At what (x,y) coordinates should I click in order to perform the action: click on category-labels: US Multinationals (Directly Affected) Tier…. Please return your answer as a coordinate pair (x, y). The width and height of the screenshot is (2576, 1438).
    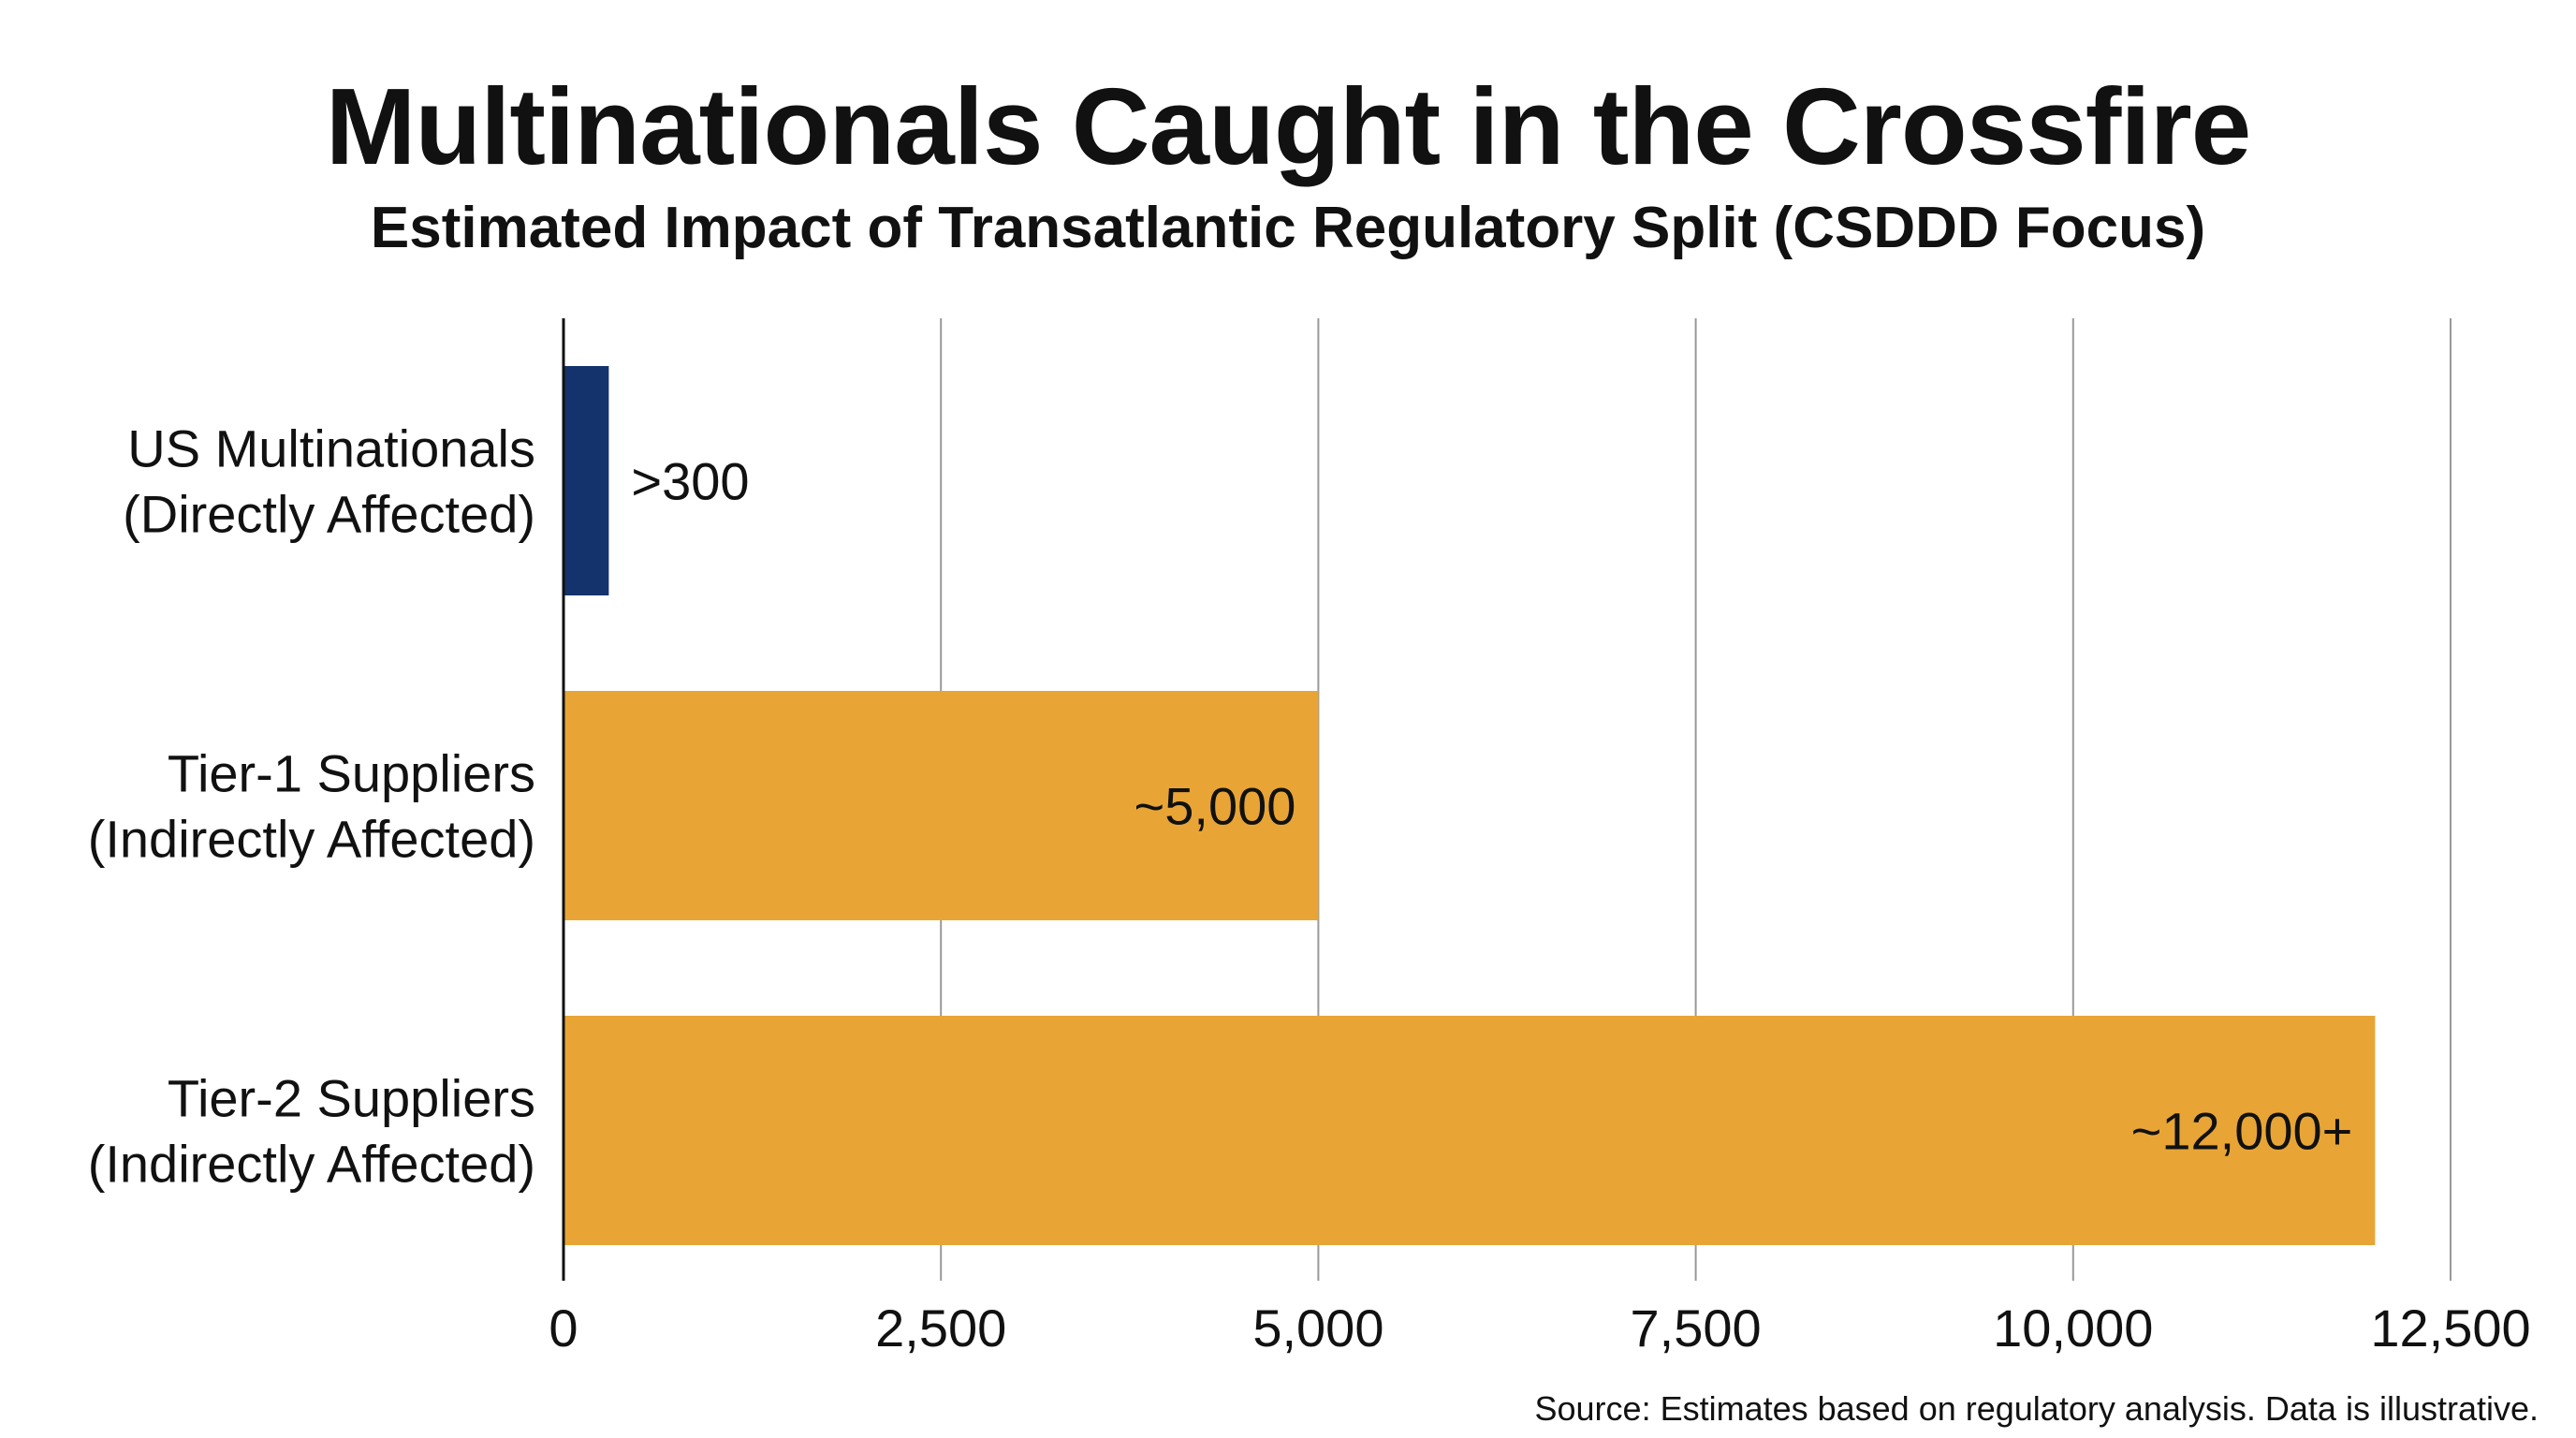
    Looking at the image, I should click on (311, 806).